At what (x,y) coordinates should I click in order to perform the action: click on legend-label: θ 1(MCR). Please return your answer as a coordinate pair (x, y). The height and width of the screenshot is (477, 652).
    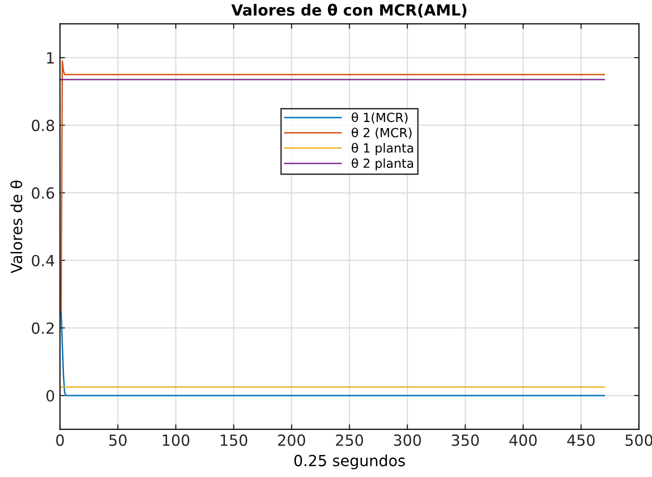
    Looking at the image, I should click on (380, 118).